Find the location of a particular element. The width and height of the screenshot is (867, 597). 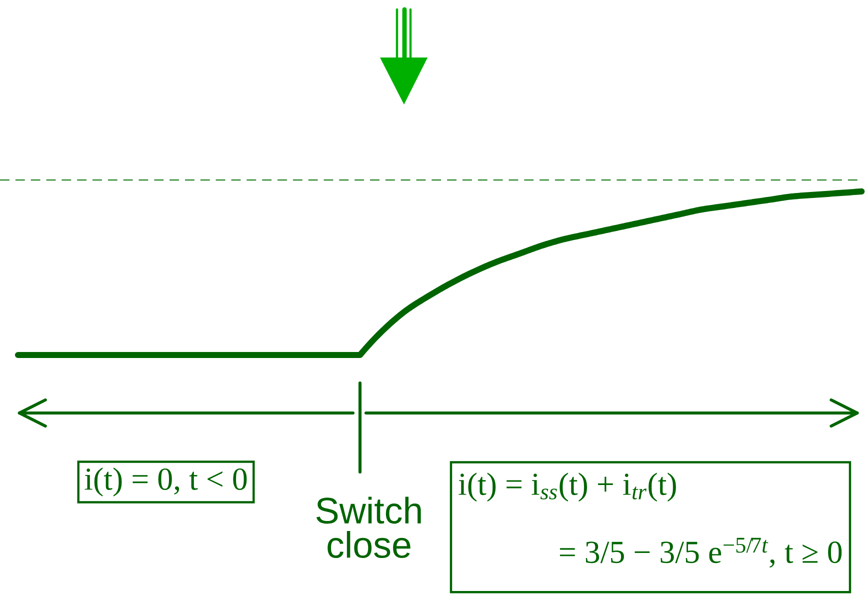

text: = 3/5 − 3/5 e$^{−5/7t}$, t ≥ 0 is located at coordinates (701, 553).